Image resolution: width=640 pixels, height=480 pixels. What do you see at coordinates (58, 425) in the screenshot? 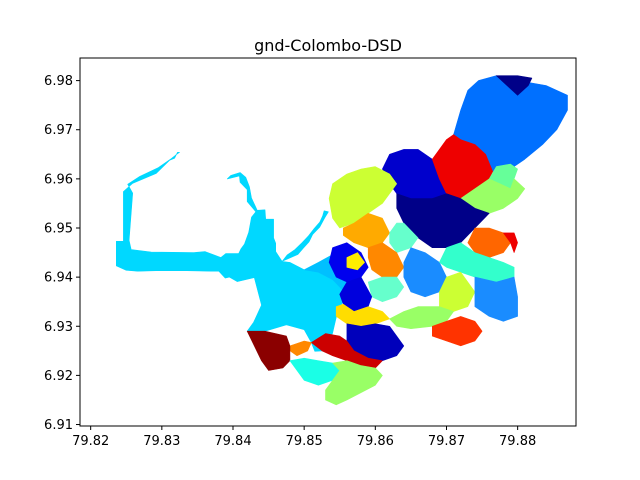
I see `y-tick-label: 6.91` at bounding box center [58, 425].